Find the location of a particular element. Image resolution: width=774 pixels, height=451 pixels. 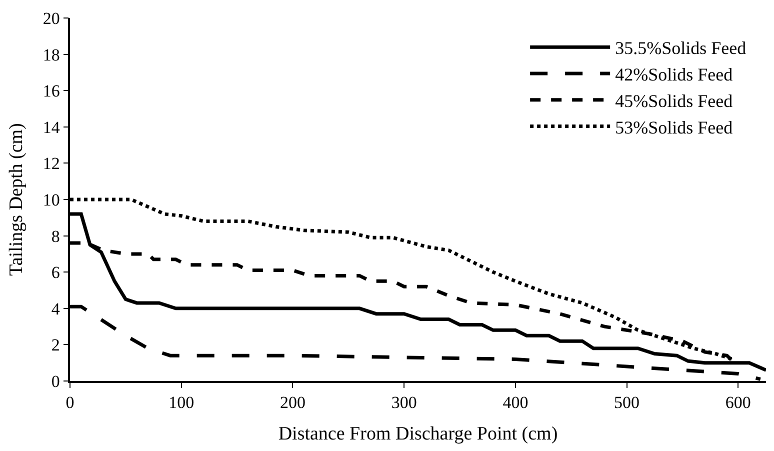

y-tick-label: 4 is located at coordinates (55, 308).